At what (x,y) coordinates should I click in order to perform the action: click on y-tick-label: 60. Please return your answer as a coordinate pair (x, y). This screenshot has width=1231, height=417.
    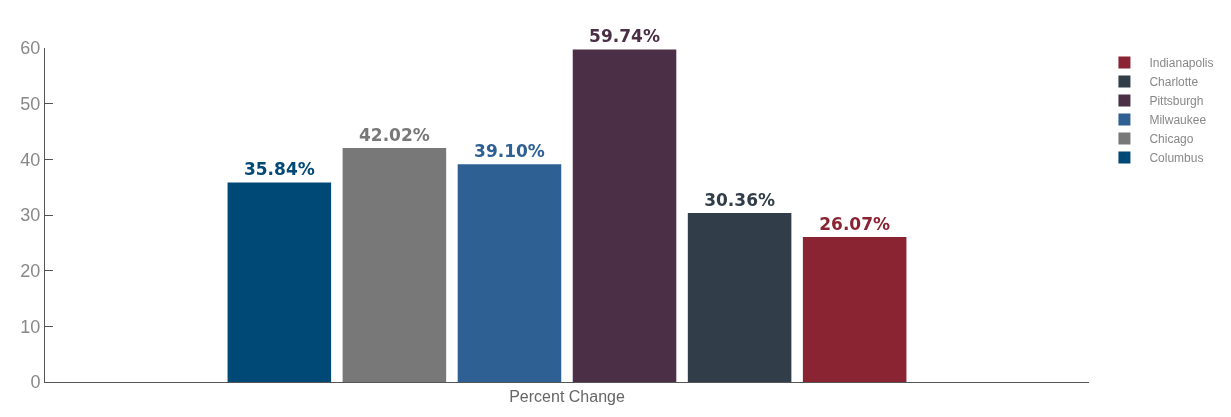
    Looking at the image, I should click on (30, 48).